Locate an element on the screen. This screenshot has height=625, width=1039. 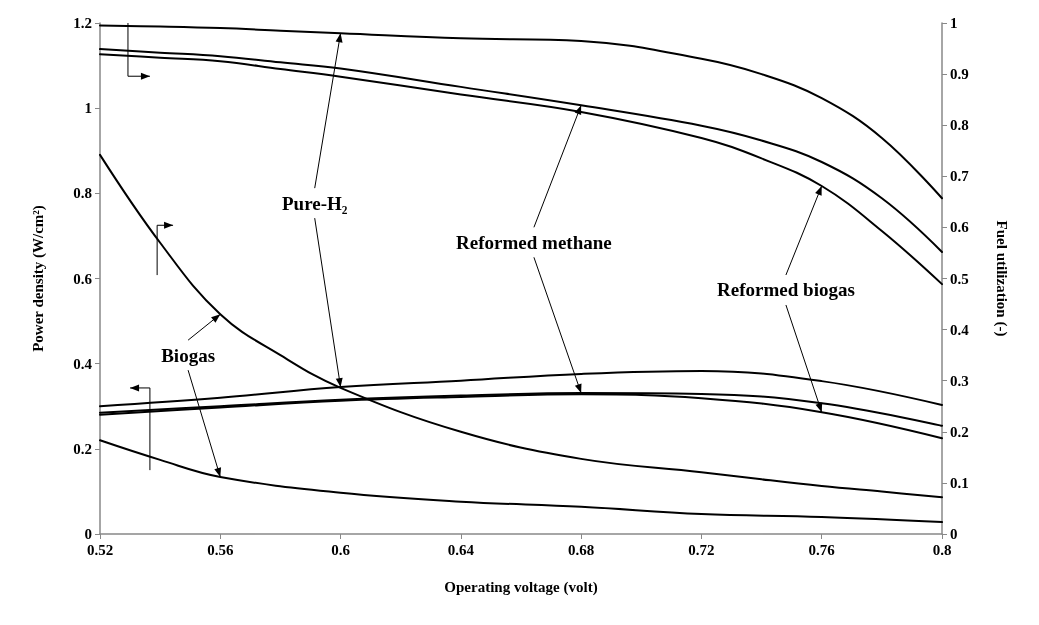
y2-tick-label: 0.1 is located at coordinates (959, 482).